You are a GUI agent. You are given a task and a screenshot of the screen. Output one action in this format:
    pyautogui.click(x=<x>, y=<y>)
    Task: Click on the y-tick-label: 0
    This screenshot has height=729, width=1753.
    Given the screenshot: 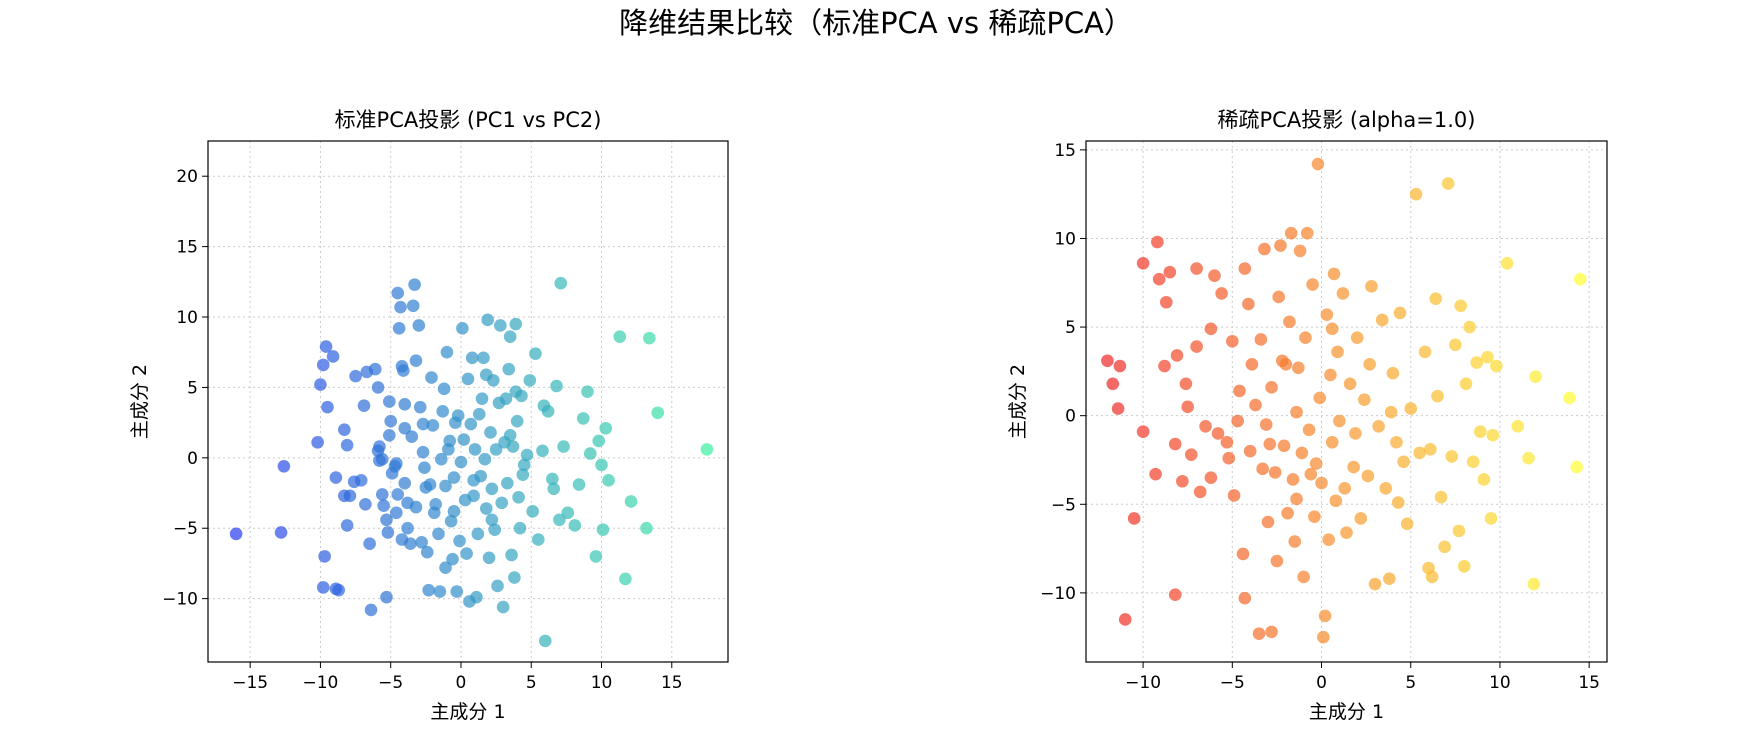 What is the action you would take?
    pyautogui.click(x=192, y=459)
    